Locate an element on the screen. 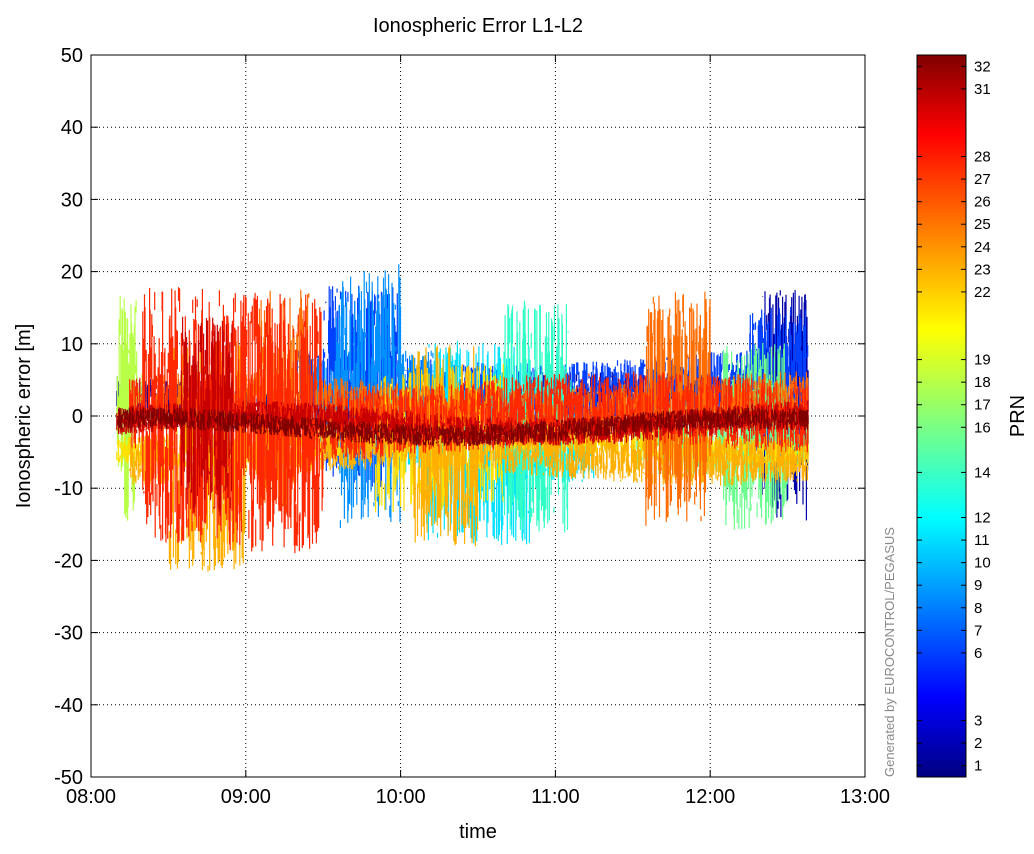  watermark: Generated by EUROCONTROL/PEGASUS is located at coordinates (889, 652).